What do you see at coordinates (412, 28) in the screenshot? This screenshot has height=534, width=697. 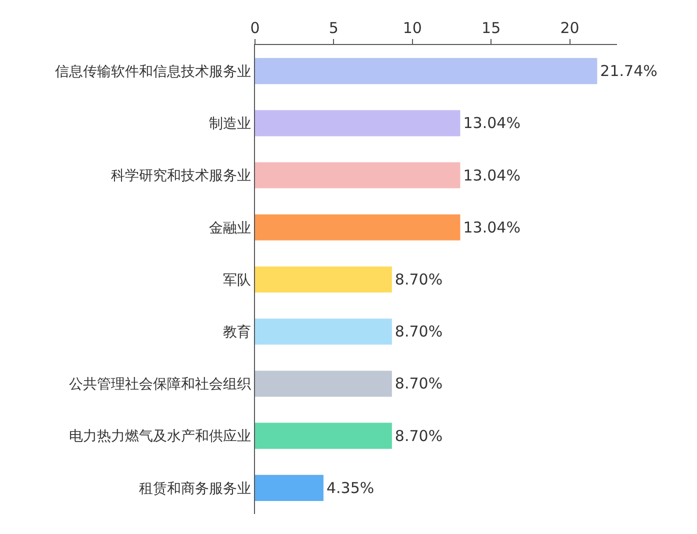 I see `x-tick-label: 10` at bounding box center [412, 28].